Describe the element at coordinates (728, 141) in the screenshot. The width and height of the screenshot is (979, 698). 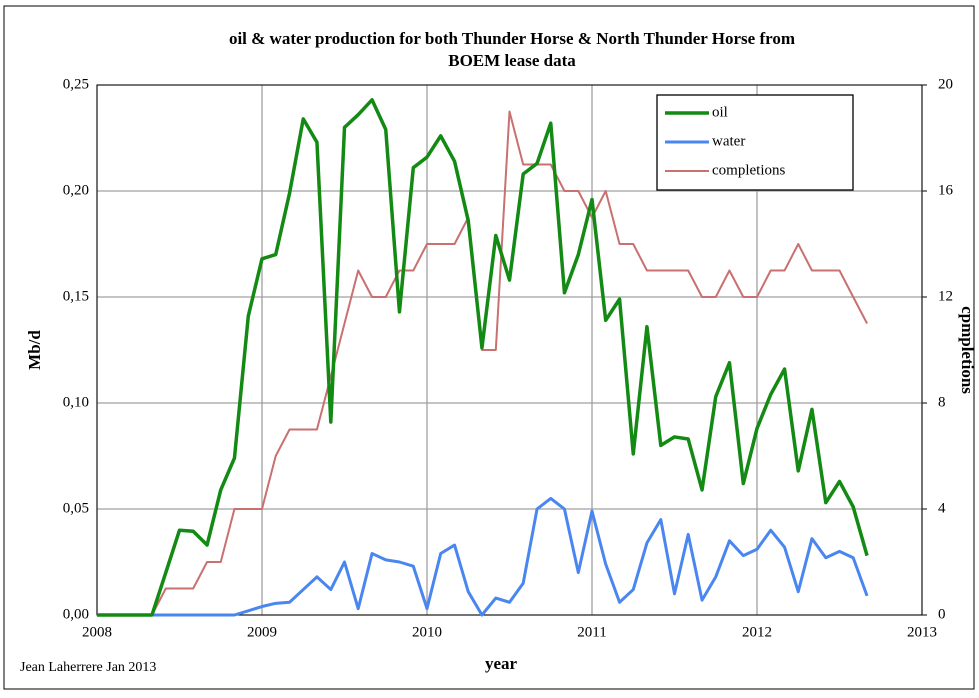
I see `legend-label: water` at that location.